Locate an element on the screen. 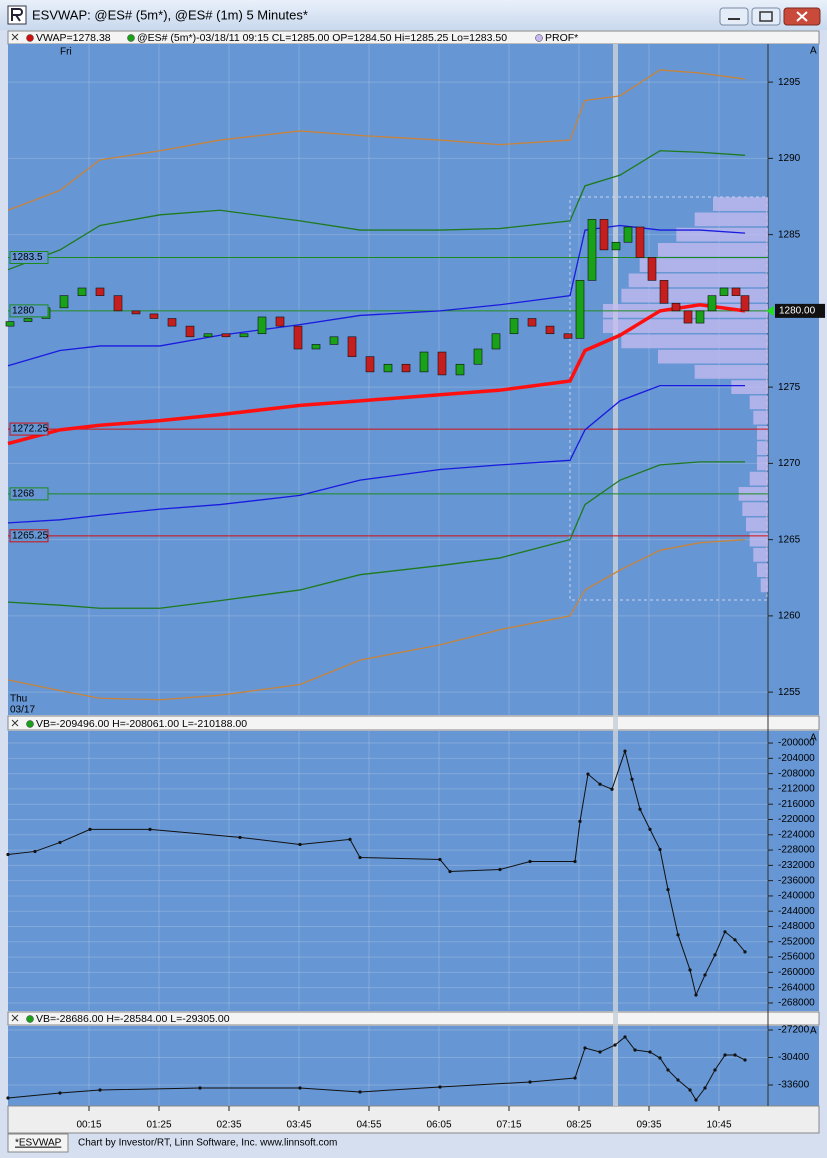 The image size is (827, 1158). level-label: 1272.25 is located at coordinates (30, 429).